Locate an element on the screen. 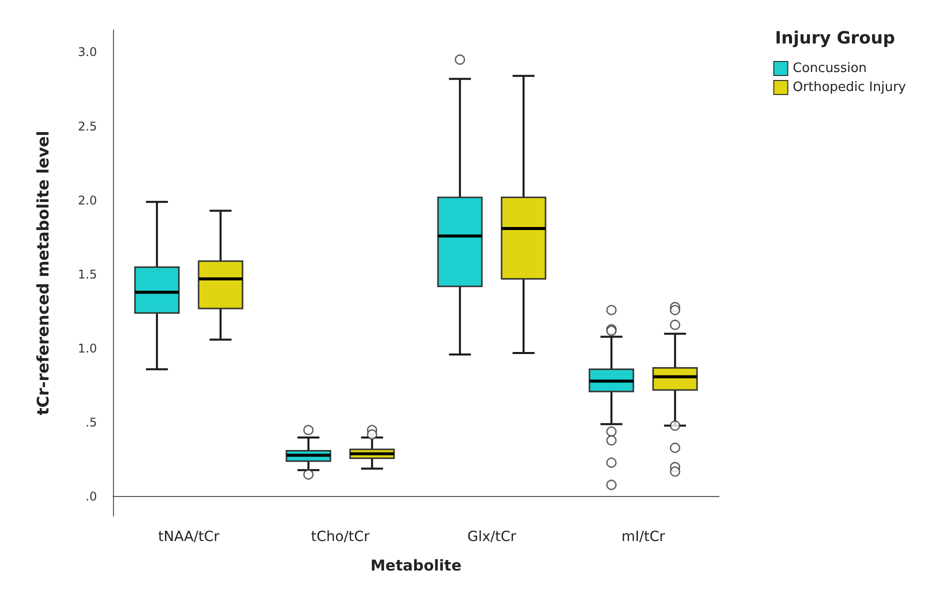  y-tick-label: 1.5 is located at coordinates (87, 274).